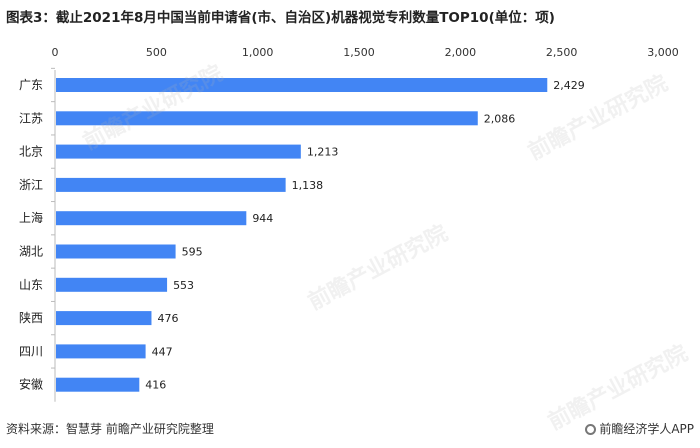  Describe the element at coordinates (31, 118) in the screenshot. I see `category-label: 江苏` at that location.